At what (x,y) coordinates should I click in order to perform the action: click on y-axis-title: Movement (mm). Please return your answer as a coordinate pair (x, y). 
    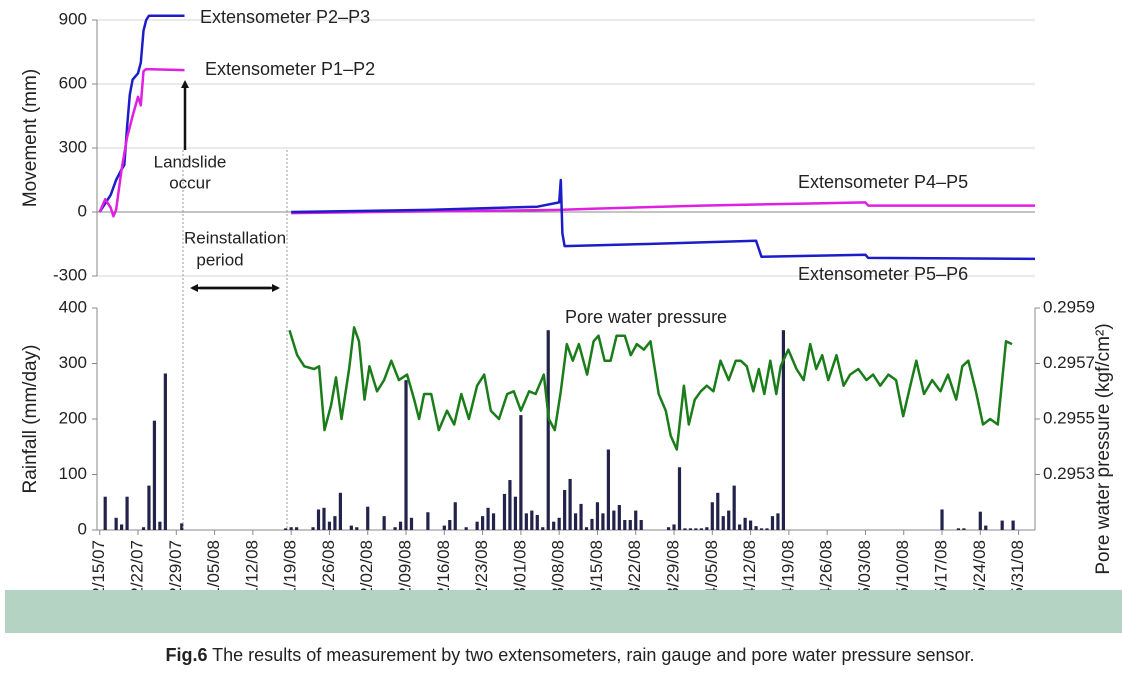
    Looking at the image, I should click on (30, 138).